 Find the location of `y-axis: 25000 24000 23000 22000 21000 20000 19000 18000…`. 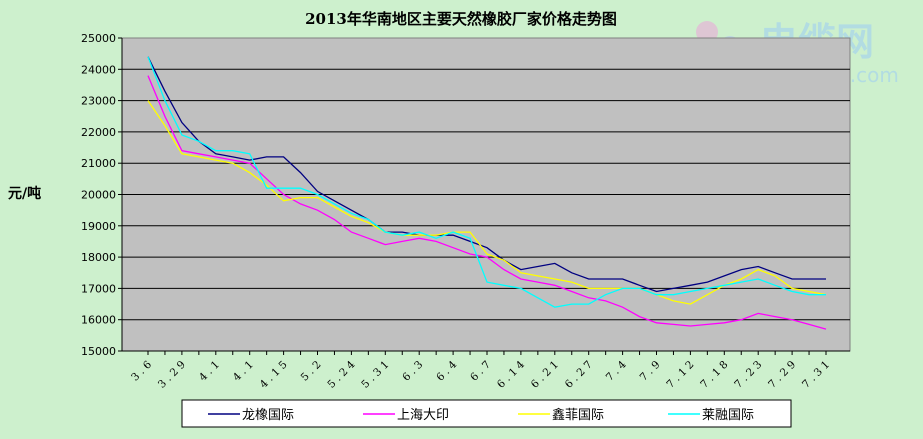

y-axis: 25000 24000 23000 22000 21000 20000 19000 18000… is located at coordinates (102, 195).